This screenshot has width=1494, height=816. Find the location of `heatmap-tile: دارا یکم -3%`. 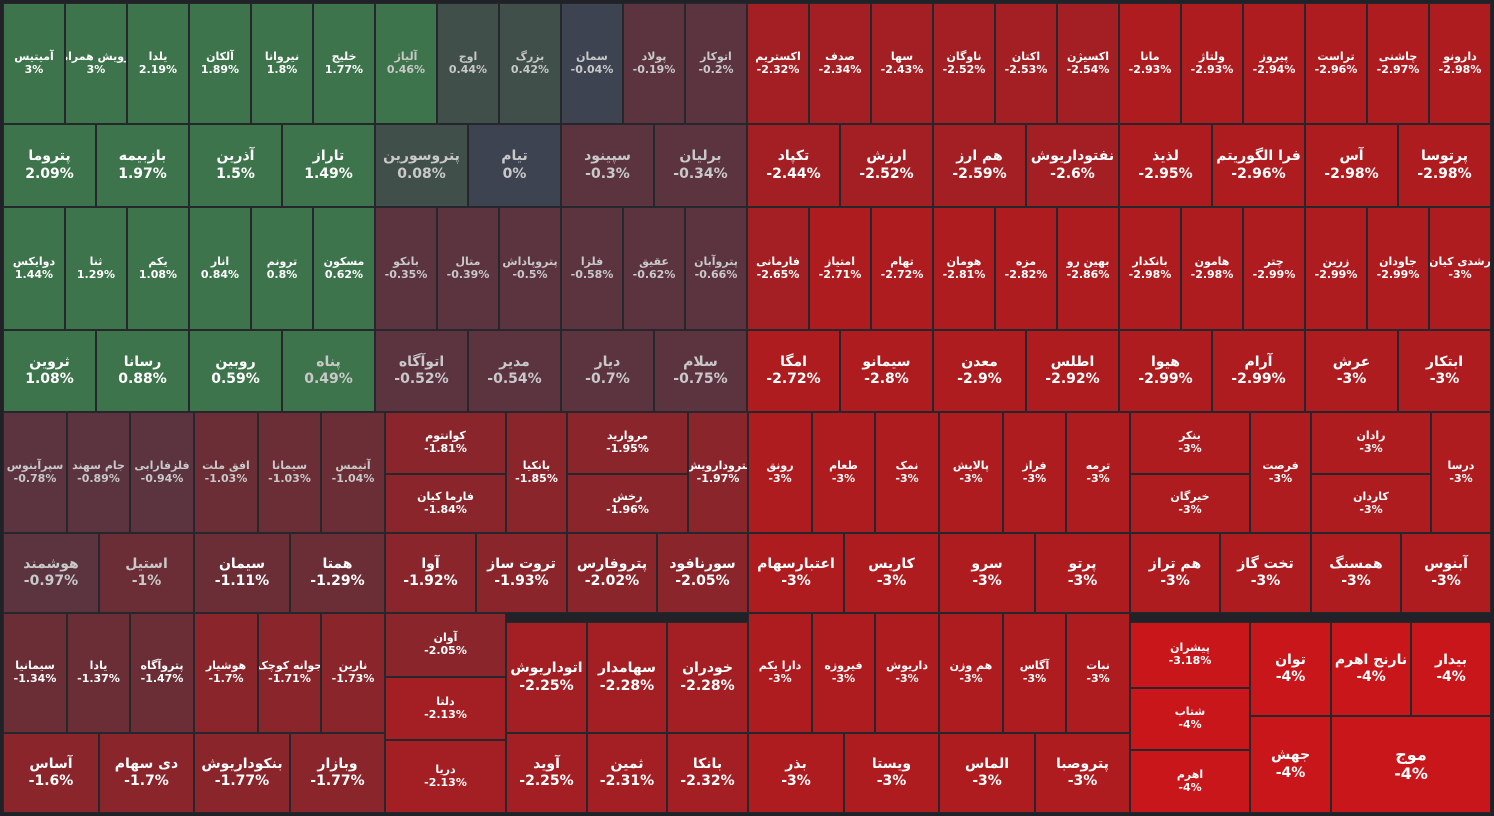

heatmap-tile: دارا یکم -3% is located at coordinates (780, 673).